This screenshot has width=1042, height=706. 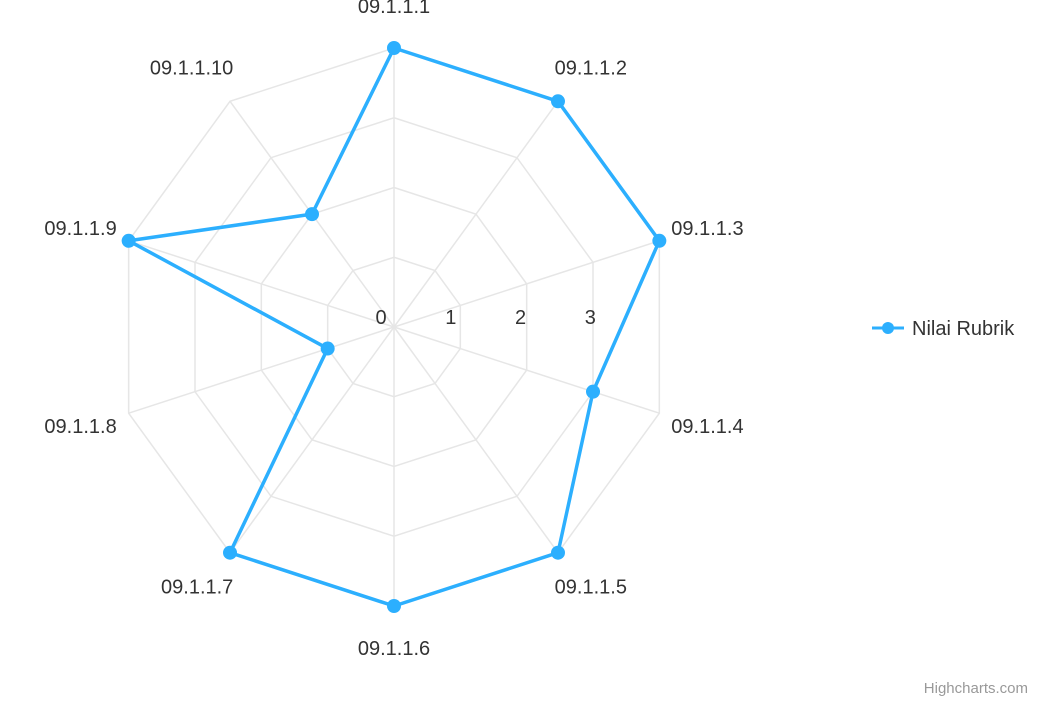 I want to click on legend: Nilai Rubrik, so click(x=943, y=329).